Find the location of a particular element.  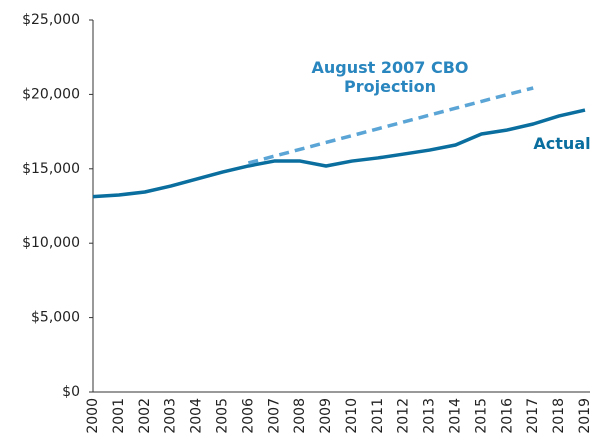

x-tick-label: 2017 is located at coordinates (533, 416).